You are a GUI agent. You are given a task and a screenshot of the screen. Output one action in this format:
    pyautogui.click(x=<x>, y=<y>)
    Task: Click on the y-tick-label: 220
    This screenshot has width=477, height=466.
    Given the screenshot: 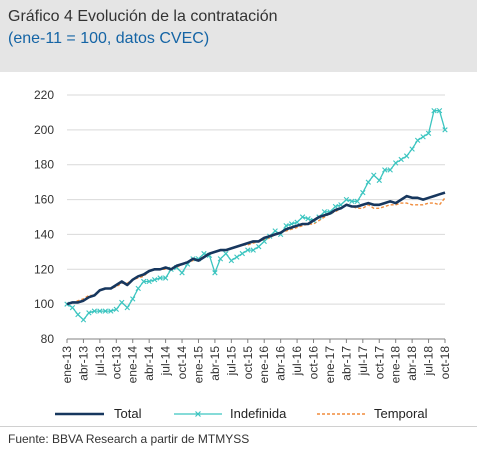 What is the action you would take?
    pyautogui.click(x=44, y=95)
    